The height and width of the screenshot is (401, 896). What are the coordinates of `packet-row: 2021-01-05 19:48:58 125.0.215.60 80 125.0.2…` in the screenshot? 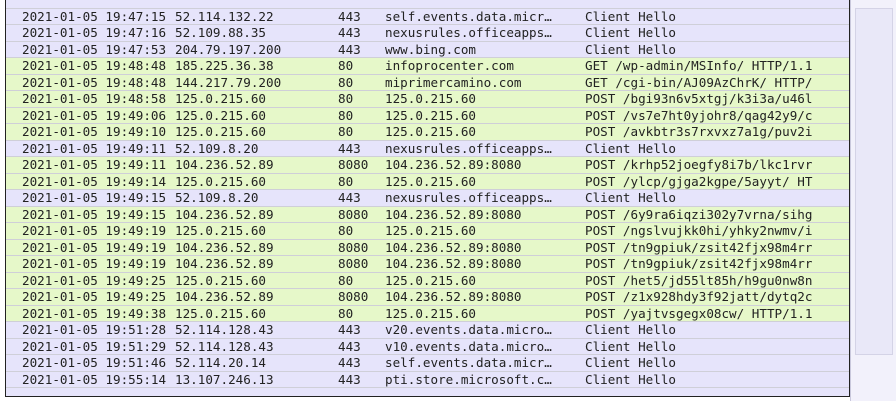 It's located at (427, 99).